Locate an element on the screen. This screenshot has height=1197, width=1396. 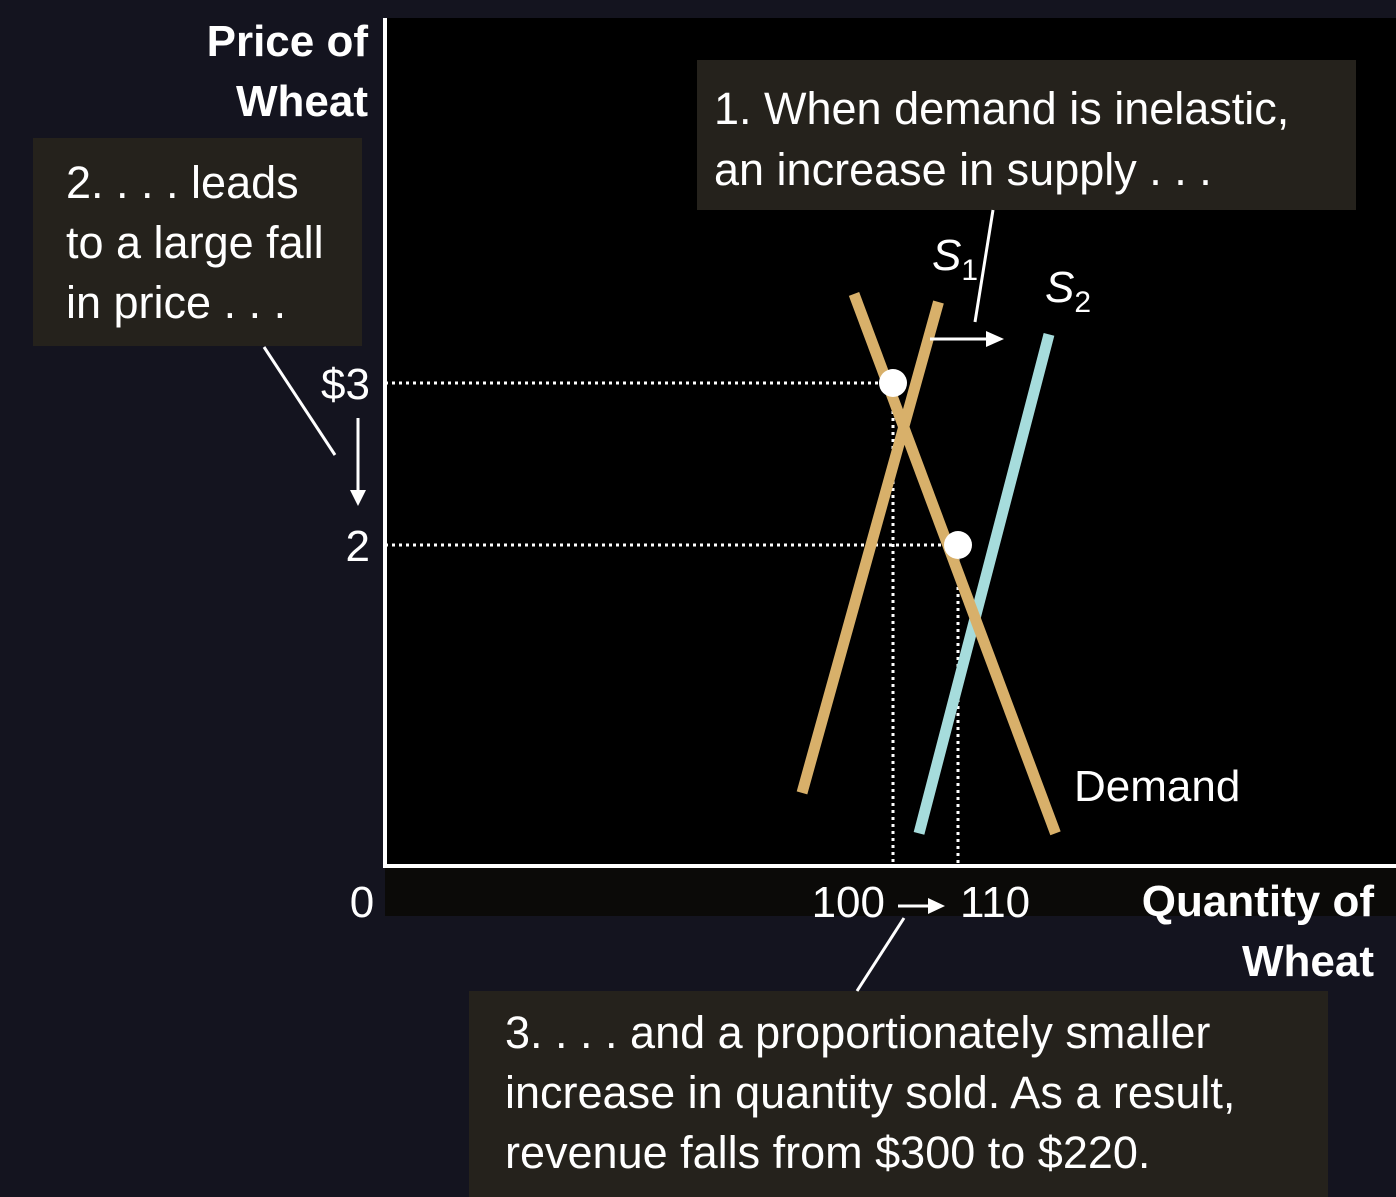
callout-supply-pointer is located at coordinates (984, 266).